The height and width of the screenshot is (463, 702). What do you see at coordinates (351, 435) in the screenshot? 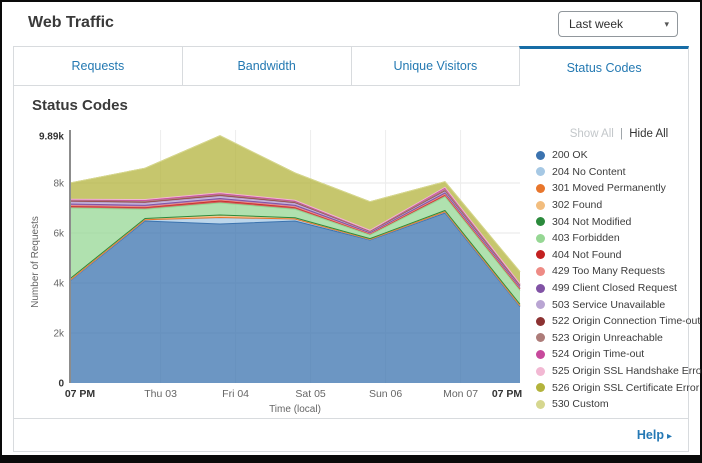
I see `card-footer: Help ▸` at bounding box center [351, 435].